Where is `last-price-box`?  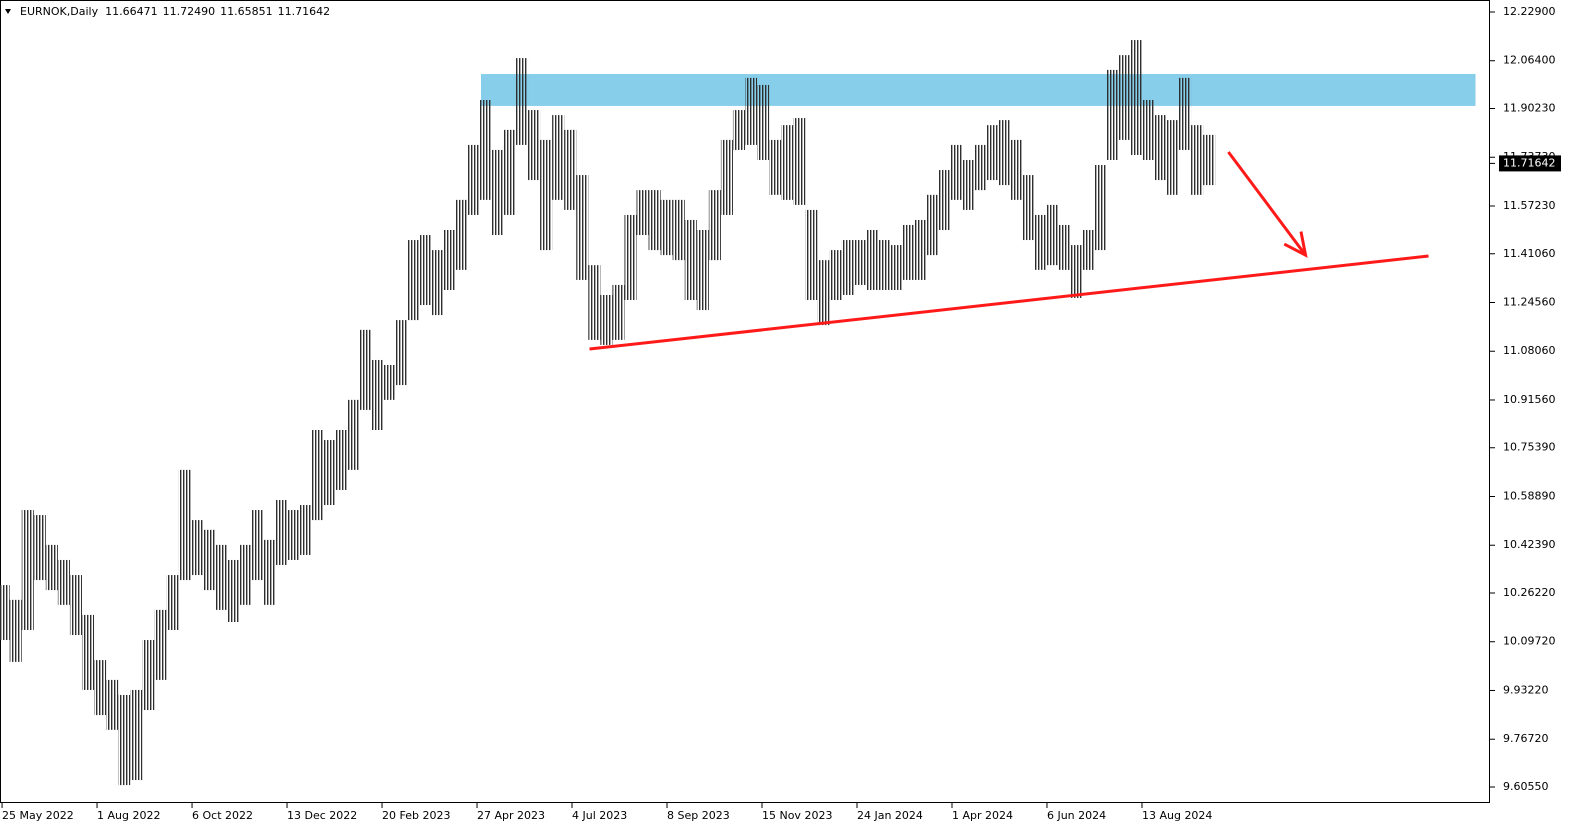
last-price-box is located at coordinates (1530, 163).